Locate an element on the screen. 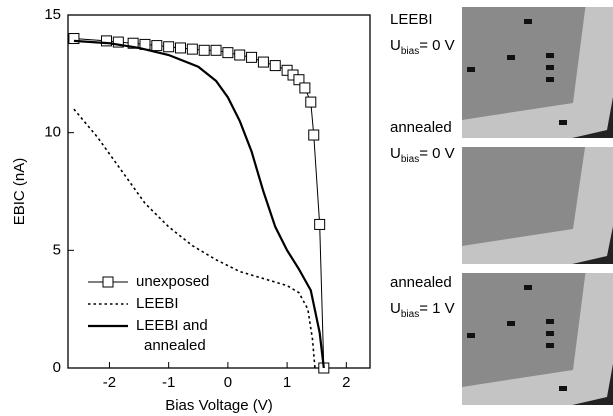 This screenshot has height=416, width=613. legend-label: unexposed is located at coordinates (172, 281).